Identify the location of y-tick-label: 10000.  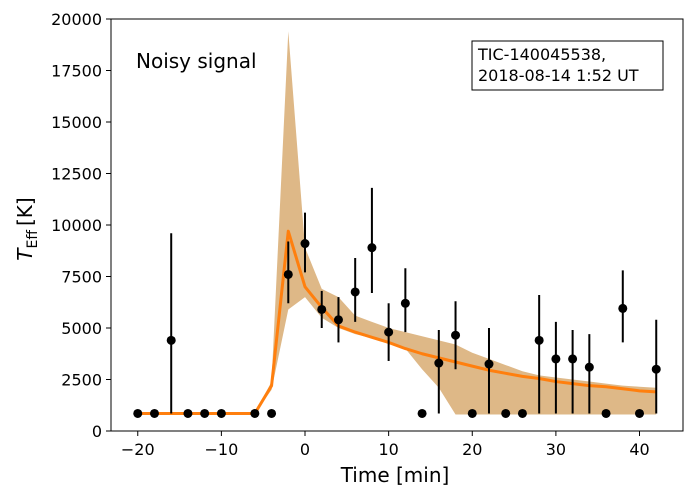
(76, 225).